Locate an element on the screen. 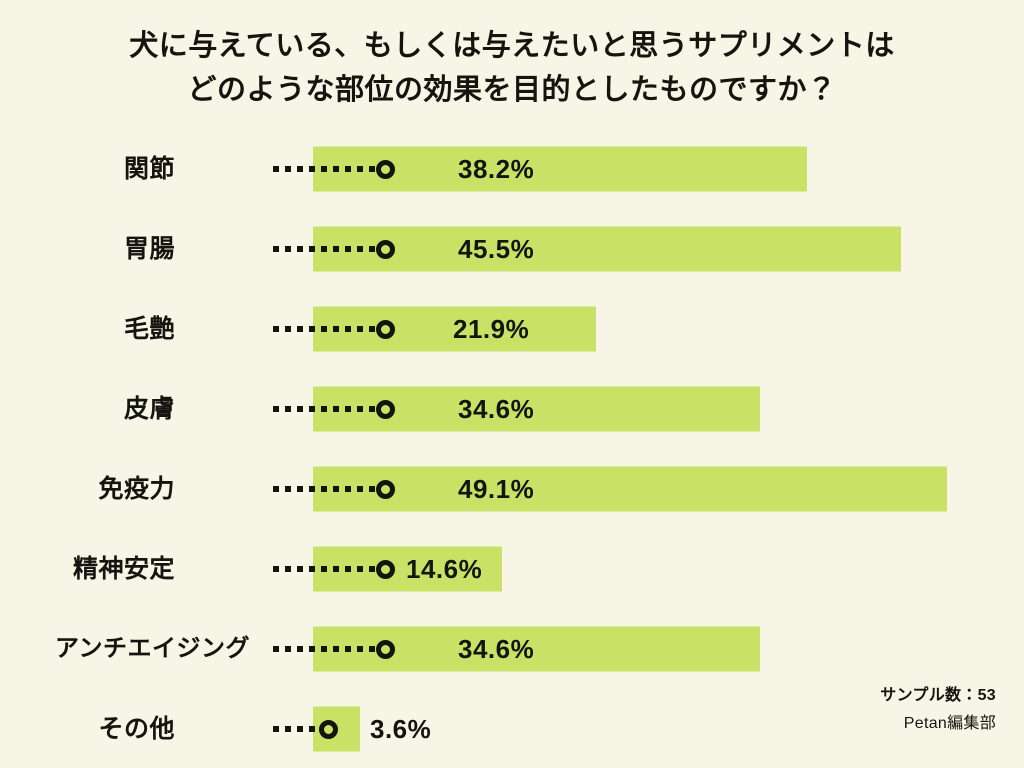 The width and height of the screenshot is (1024, 768). sample-size-note: サンプル数：53 is located at coordinates (938, 695).